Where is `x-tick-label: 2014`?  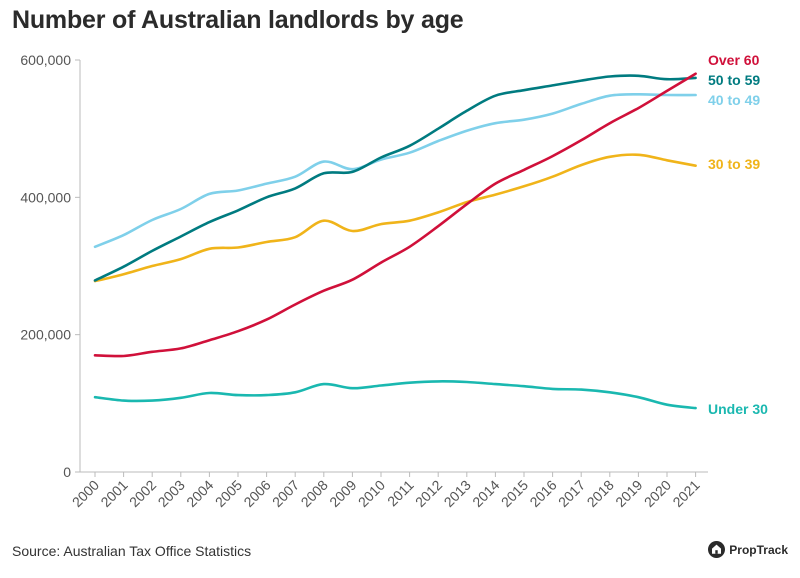
x-tick-label: 2014 is located at coordinates (485, 493).